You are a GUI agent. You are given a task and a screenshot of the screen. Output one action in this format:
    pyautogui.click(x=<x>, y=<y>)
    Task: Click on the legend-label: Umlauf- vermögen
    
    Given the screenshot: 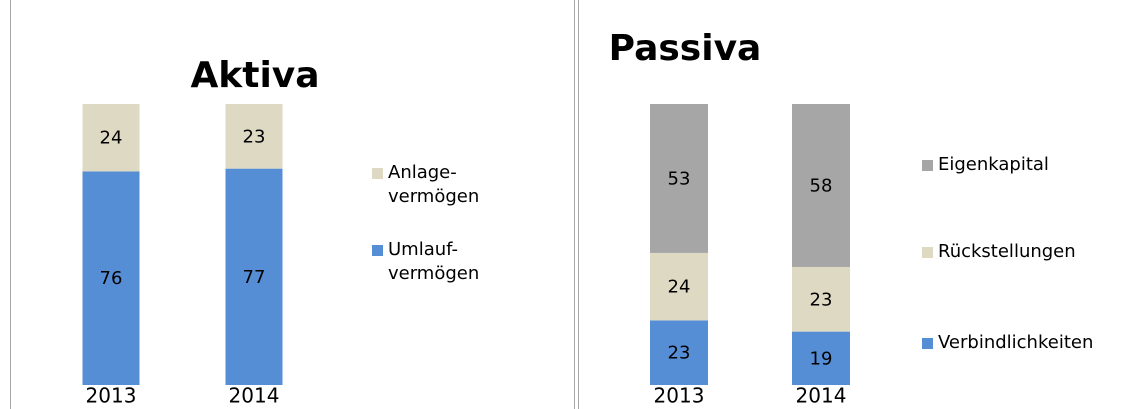 What is the action you would take?
    pyautogui.click(x=434, y=261)
    